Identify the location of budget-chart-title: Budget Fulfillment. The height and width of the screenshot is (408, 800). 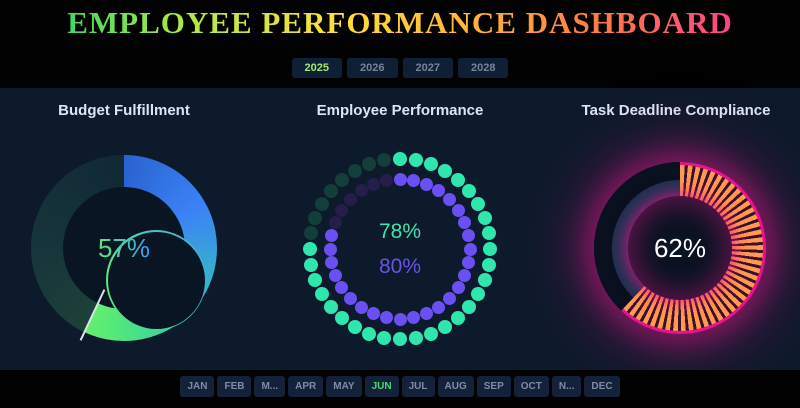
(124, 110).